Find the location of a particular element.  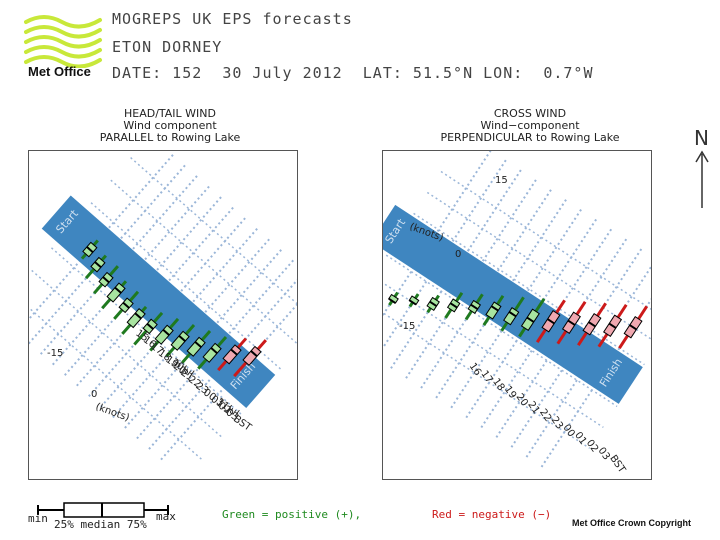

logo-swooshes is located at coordinates (63, 41).